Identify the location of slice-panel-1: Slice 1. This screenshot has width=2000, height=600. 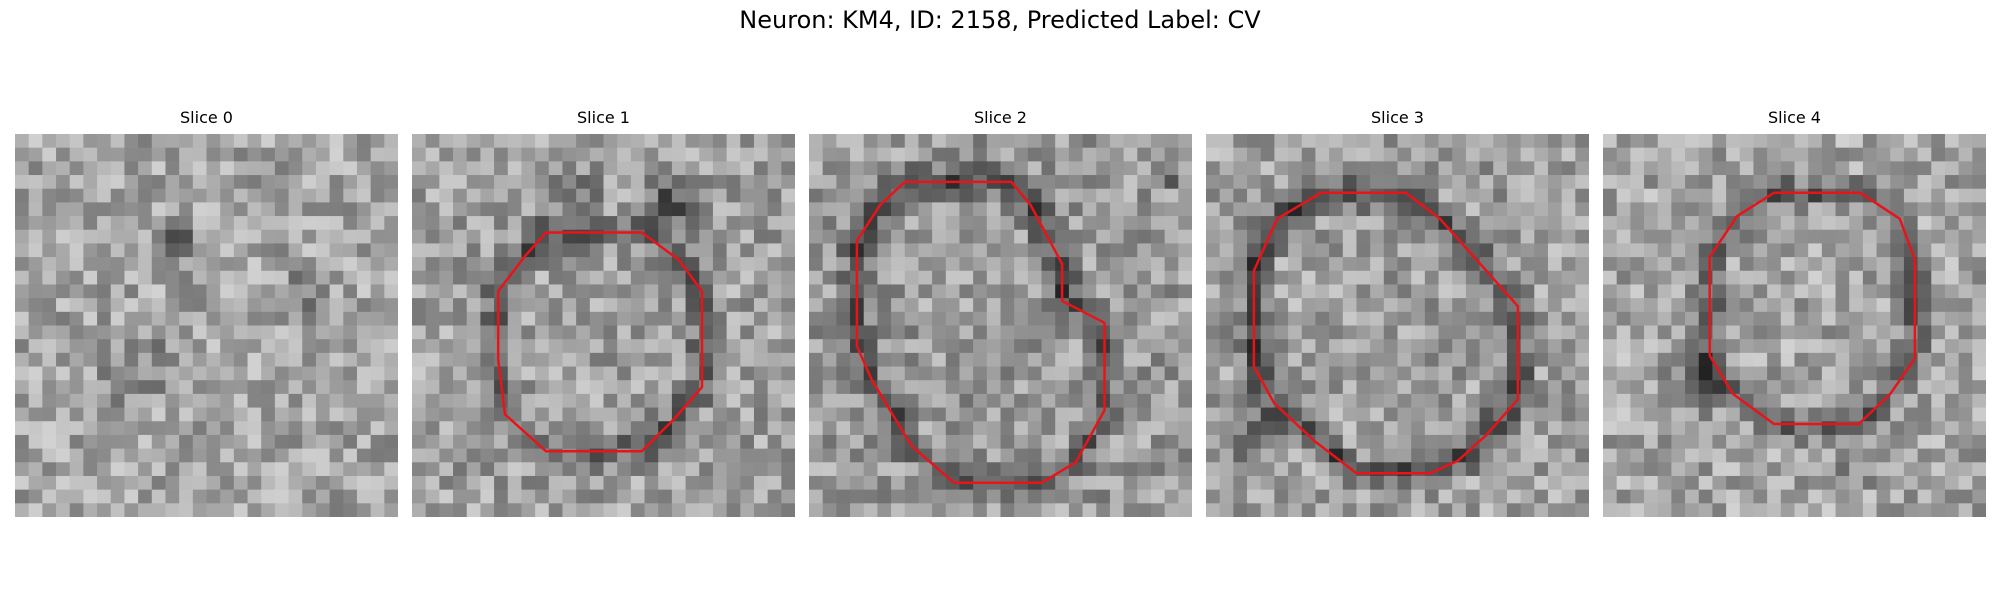
(603, 318).